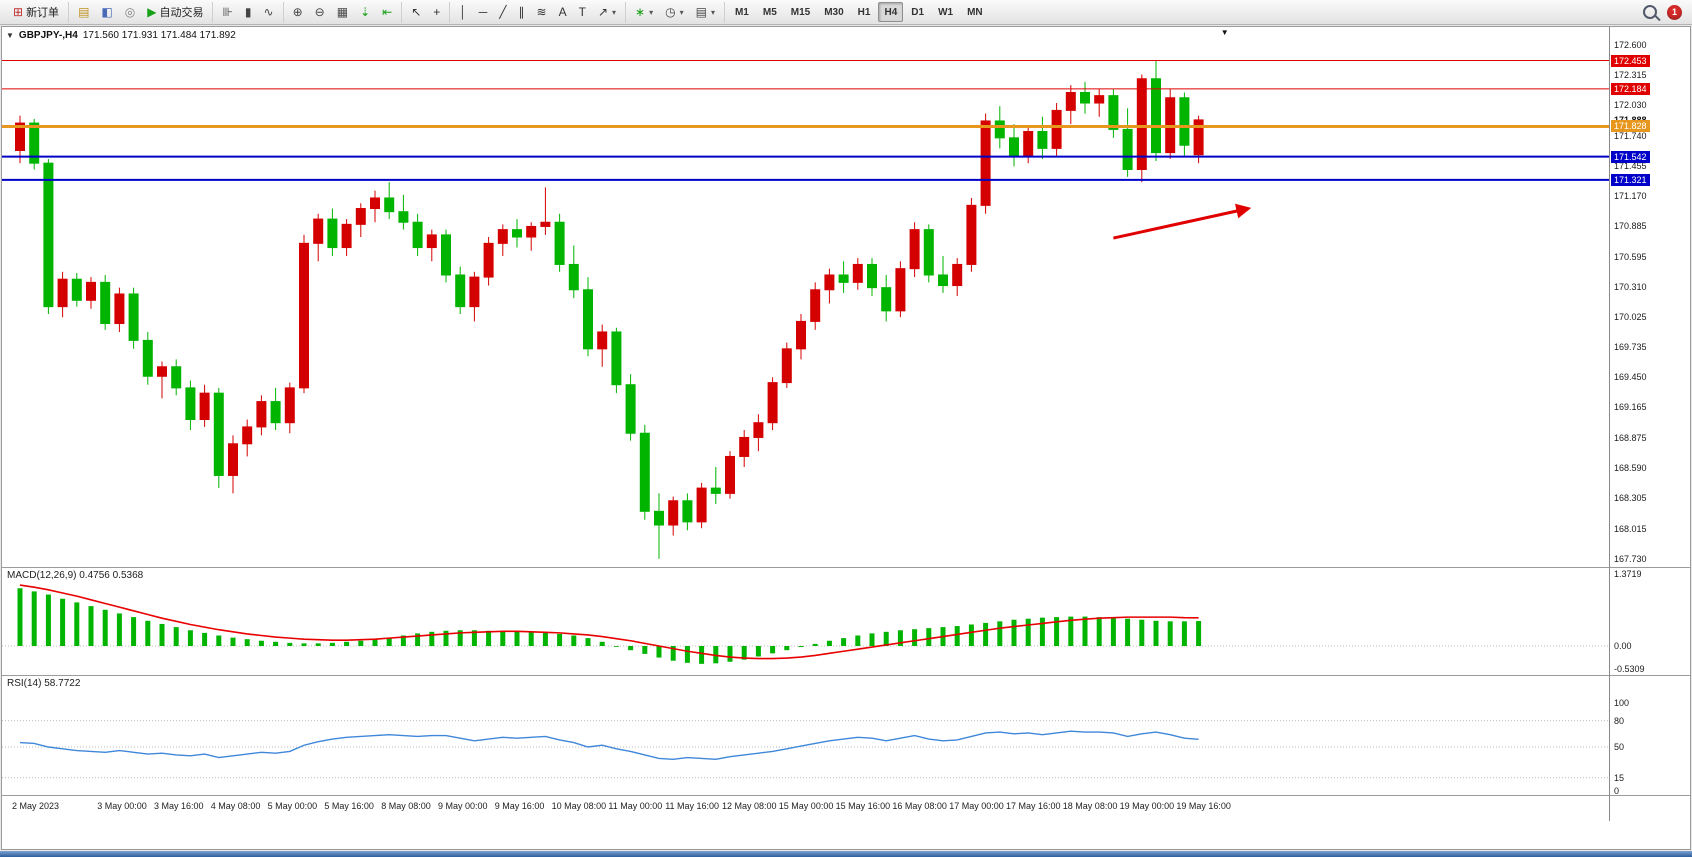  I want to click on collapse-chart-icon: ▼, so click(10, 35).